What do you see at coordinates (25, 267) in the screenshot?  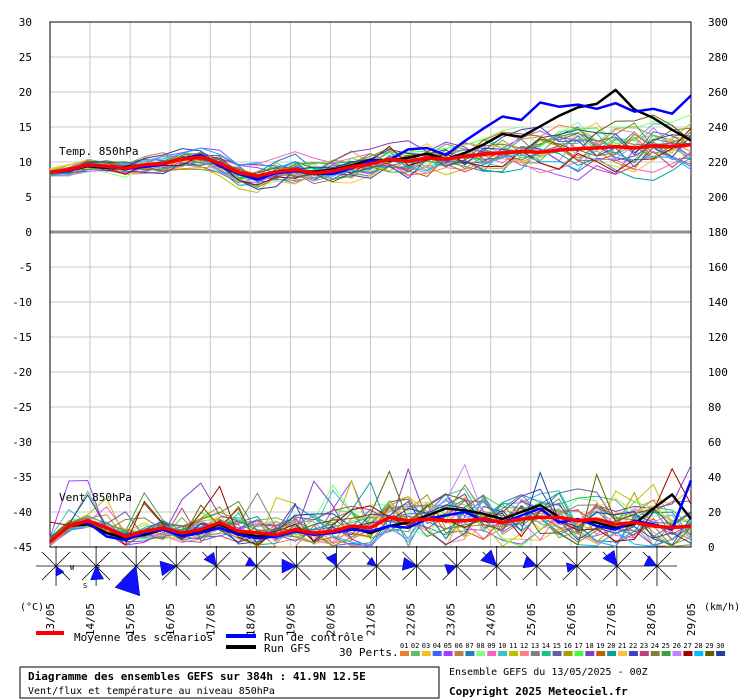 I see `y-tick-label-left: -5` at bounding box center [25, 267].